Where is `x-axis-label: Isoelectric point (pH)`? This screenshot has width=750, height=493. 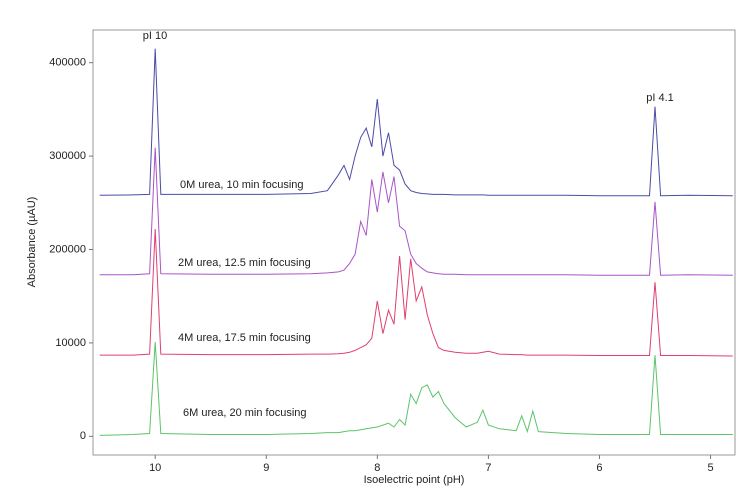 x-axis-label: Isoelectric point (pH) is located at coordinates (414, 480).